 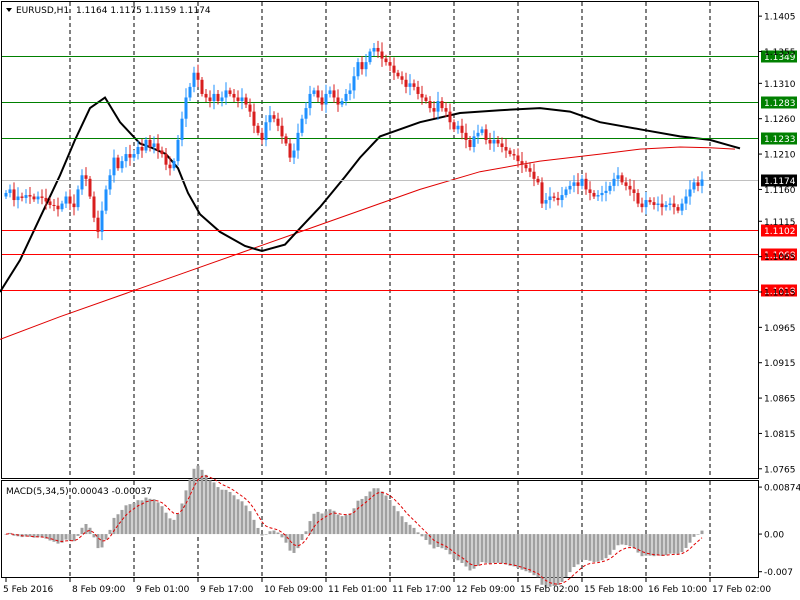 What do you see at coordinates (485, 590) in the screenshot?
I see `time-tick-label: 12 Feb 09:00` at bounding box center [485, 590].